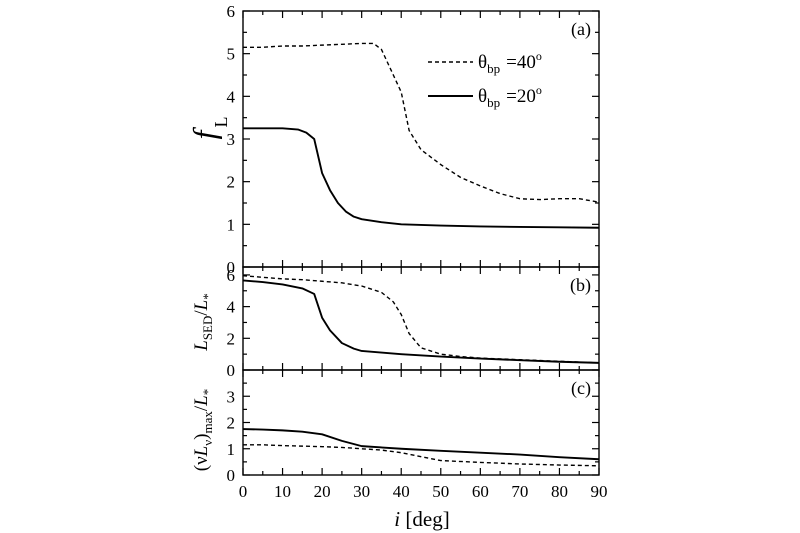 This screenshot has width=800, height=533. I want to click on x-tick-label: 20, so click(322, 491).